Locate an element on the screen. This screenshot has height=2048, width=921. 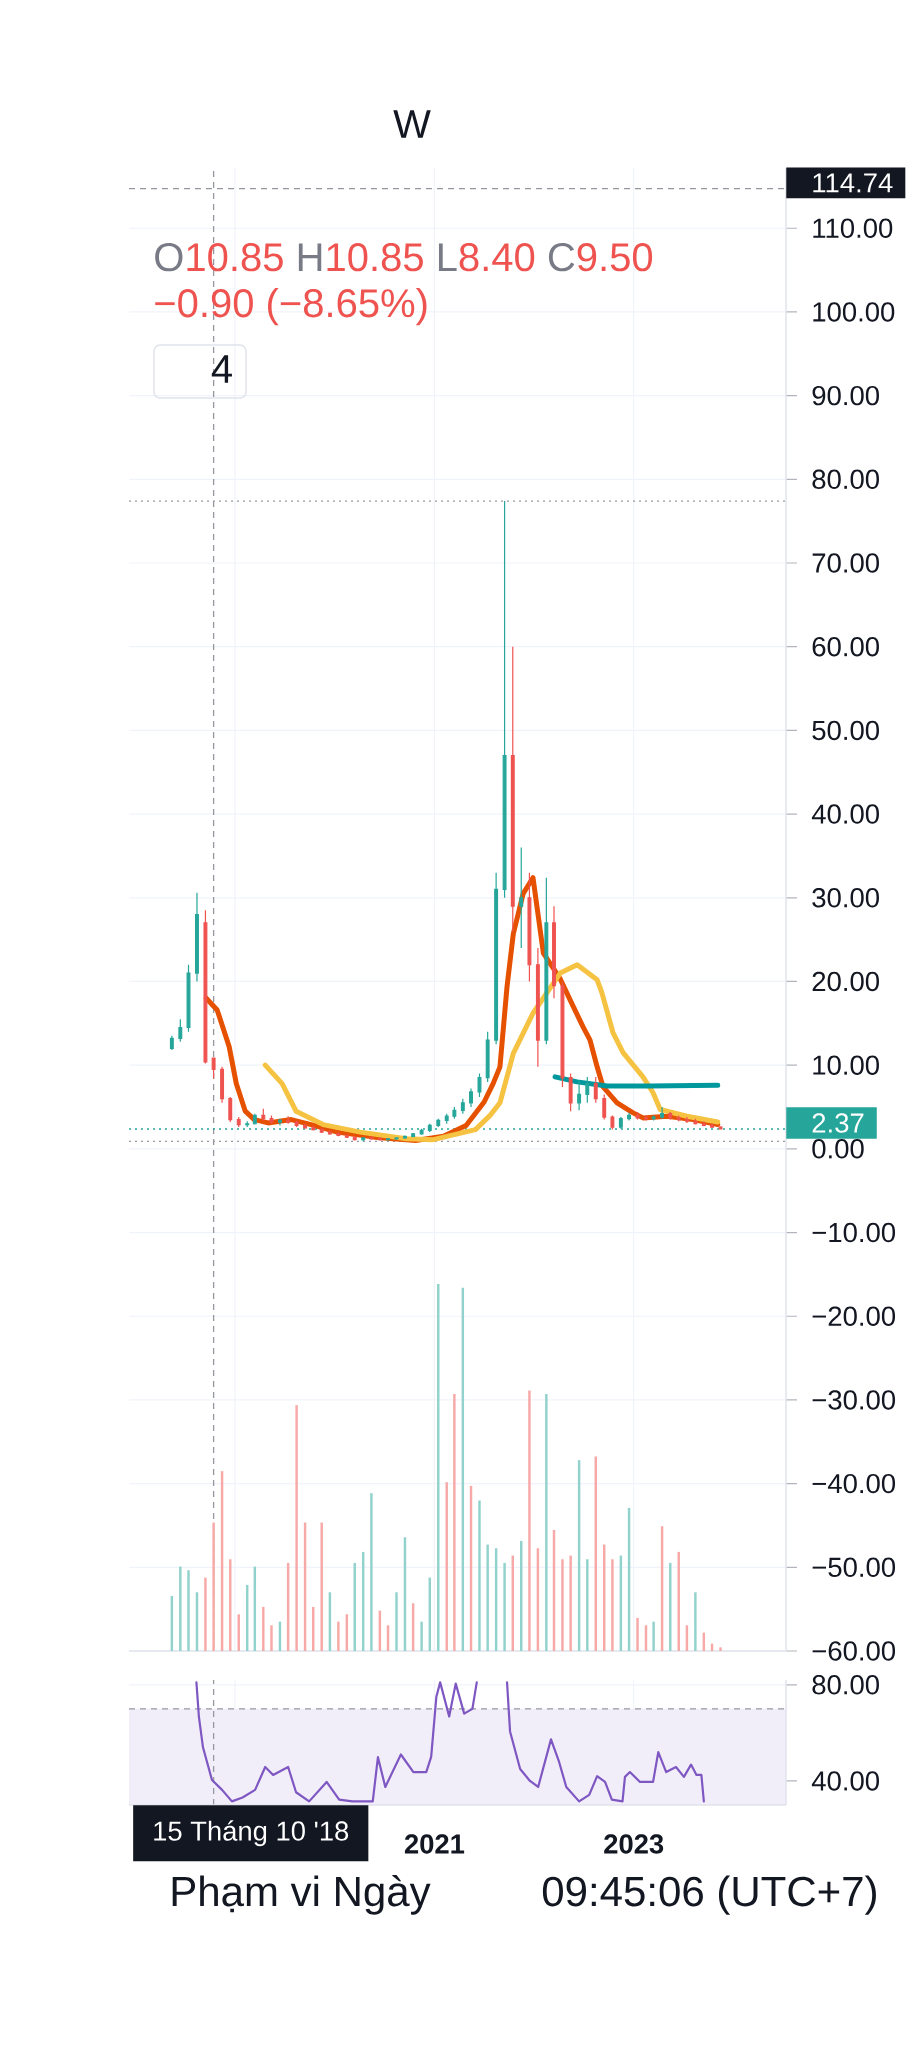
annotation: L is located at coordinates (447, 257).